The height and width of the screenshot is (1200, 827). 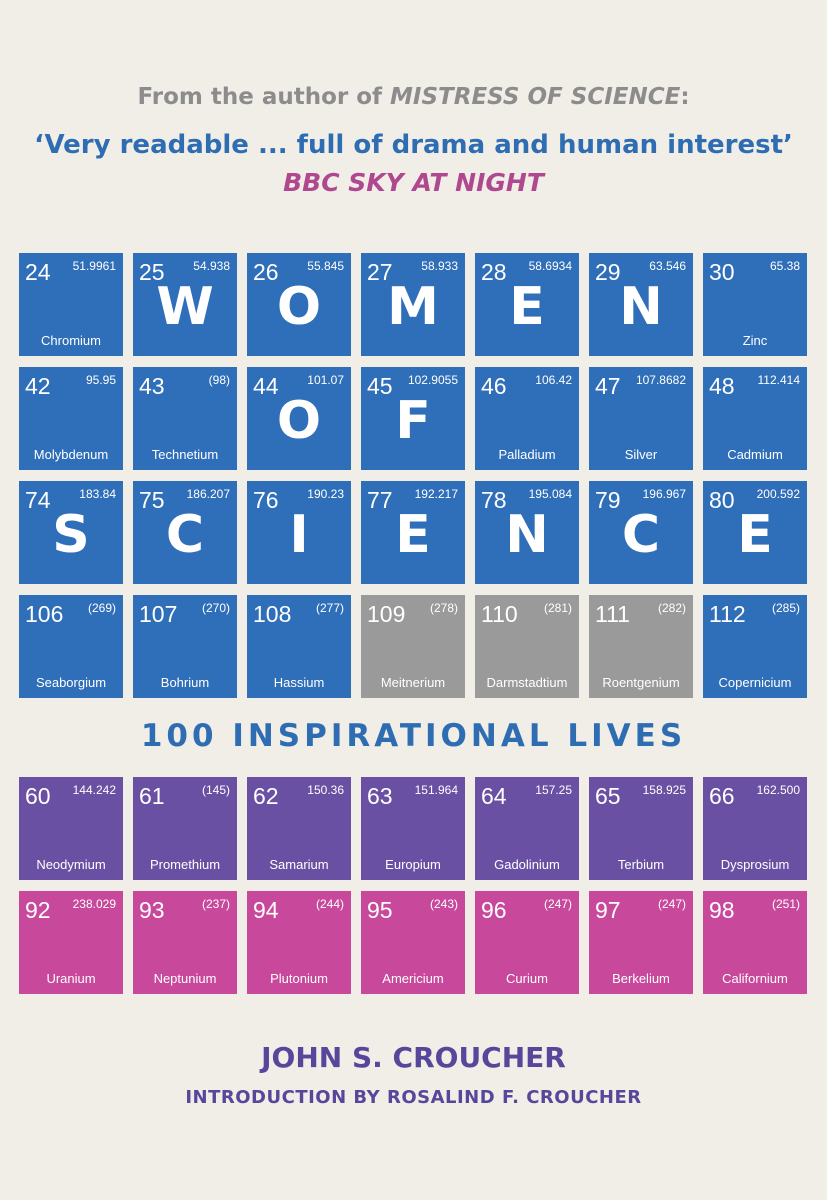 What do you see at coordinates (755, 418) in the screenshot?
I see `element-tile: 48 112.414 Cadmium` at bounding box center [755, 418].